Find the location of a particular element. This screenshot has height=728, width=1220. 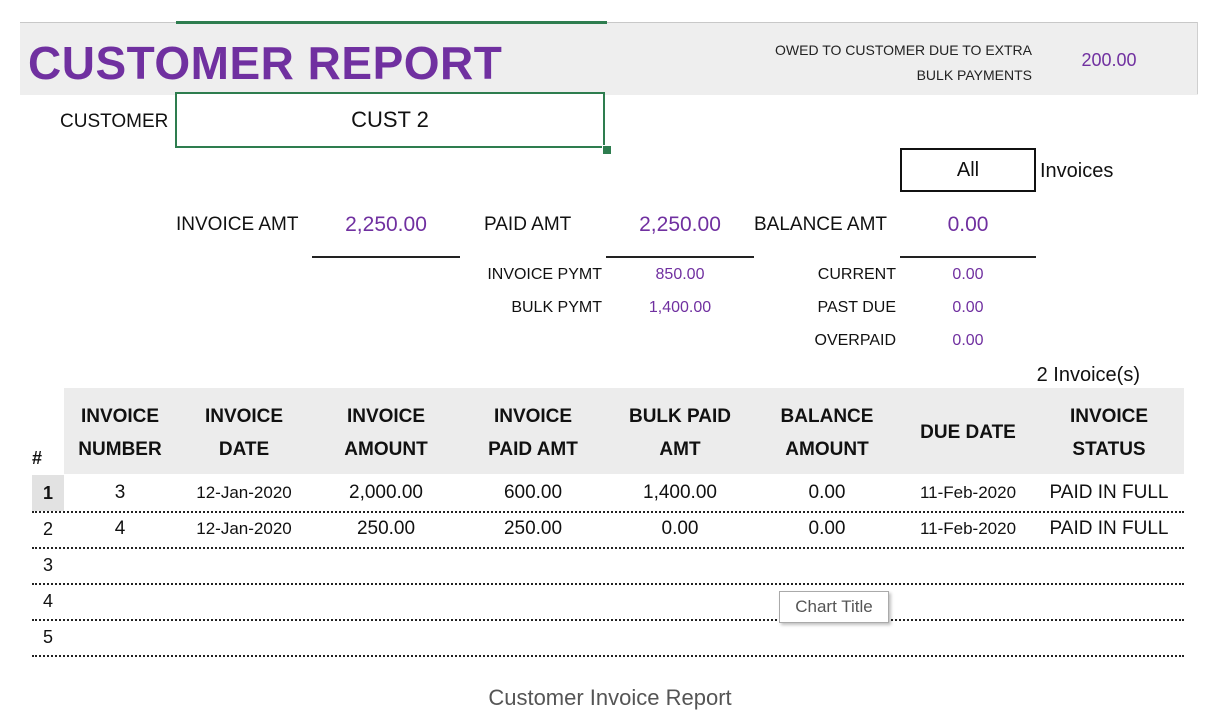

overpaid-label: OVERPAID is located at coordinates (855, 340).